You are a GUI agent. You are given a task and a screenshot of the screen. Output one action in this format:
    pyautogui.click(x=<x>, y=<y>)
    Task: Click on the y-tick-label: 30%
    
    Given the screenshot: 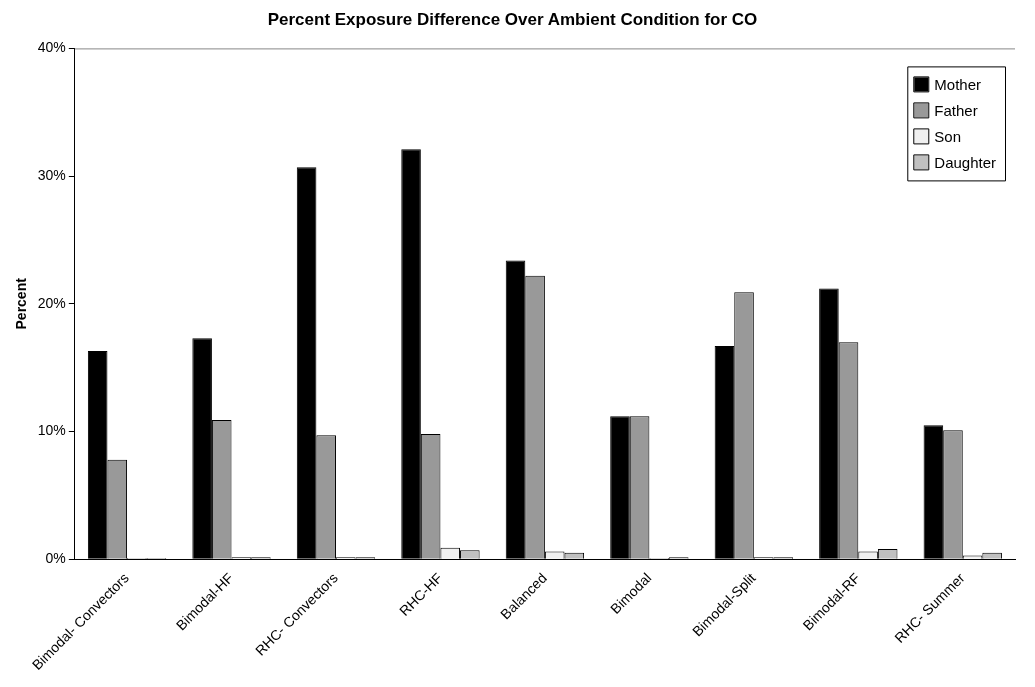 What is the action you would take?
    pyautogui.click(x=51, y=174)
    